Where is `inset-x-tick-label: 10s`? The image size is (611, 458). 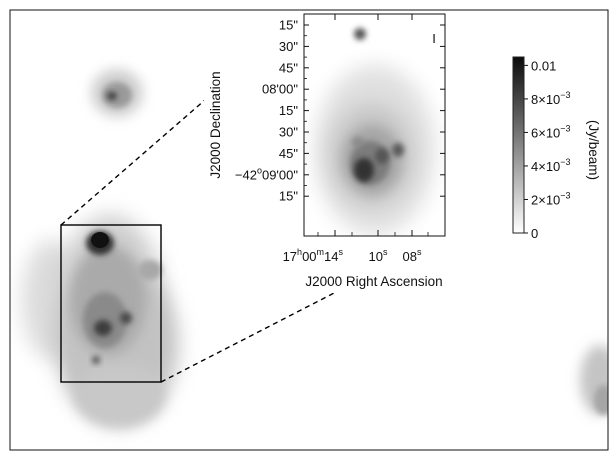
inset-x-tick-label: 10s is located at coordinates (378, 255).